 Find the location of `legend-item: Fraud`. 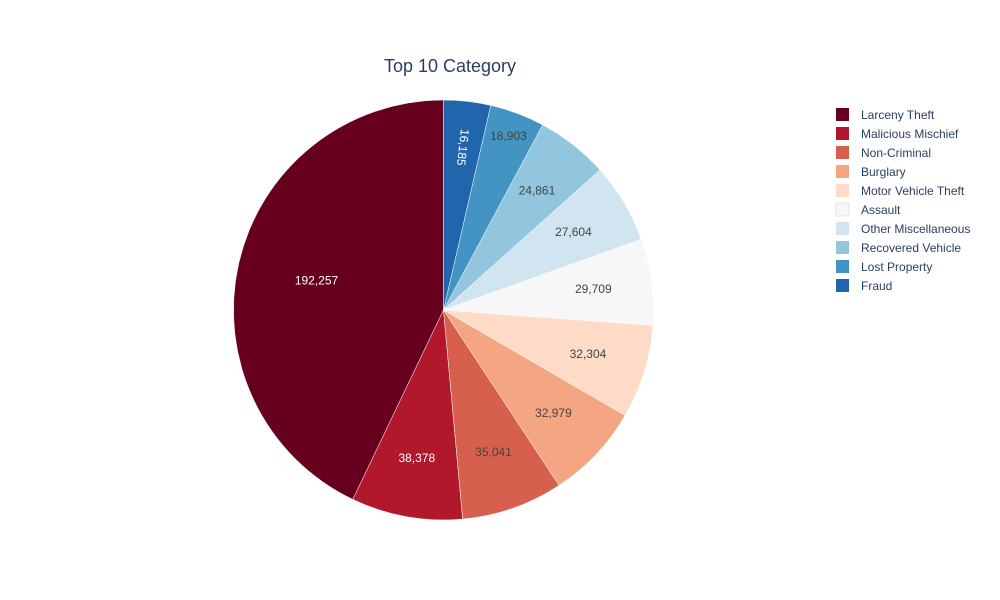

legend-item: Fraud is located at coordinates (864, 286).